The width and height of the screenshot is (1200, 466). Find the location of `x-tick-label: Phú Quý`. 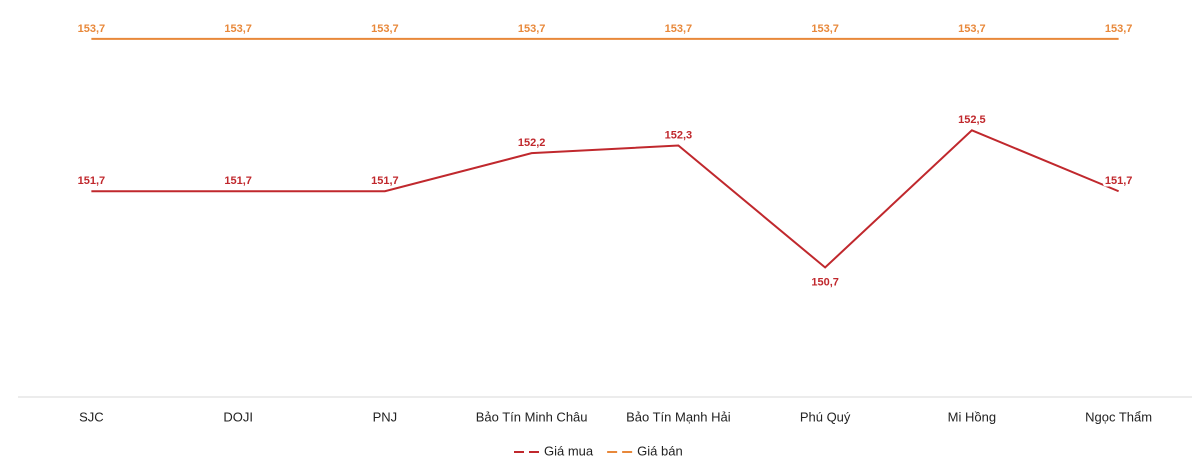

x-tick-label: Phú Quý is located at coordinates (825, 416).